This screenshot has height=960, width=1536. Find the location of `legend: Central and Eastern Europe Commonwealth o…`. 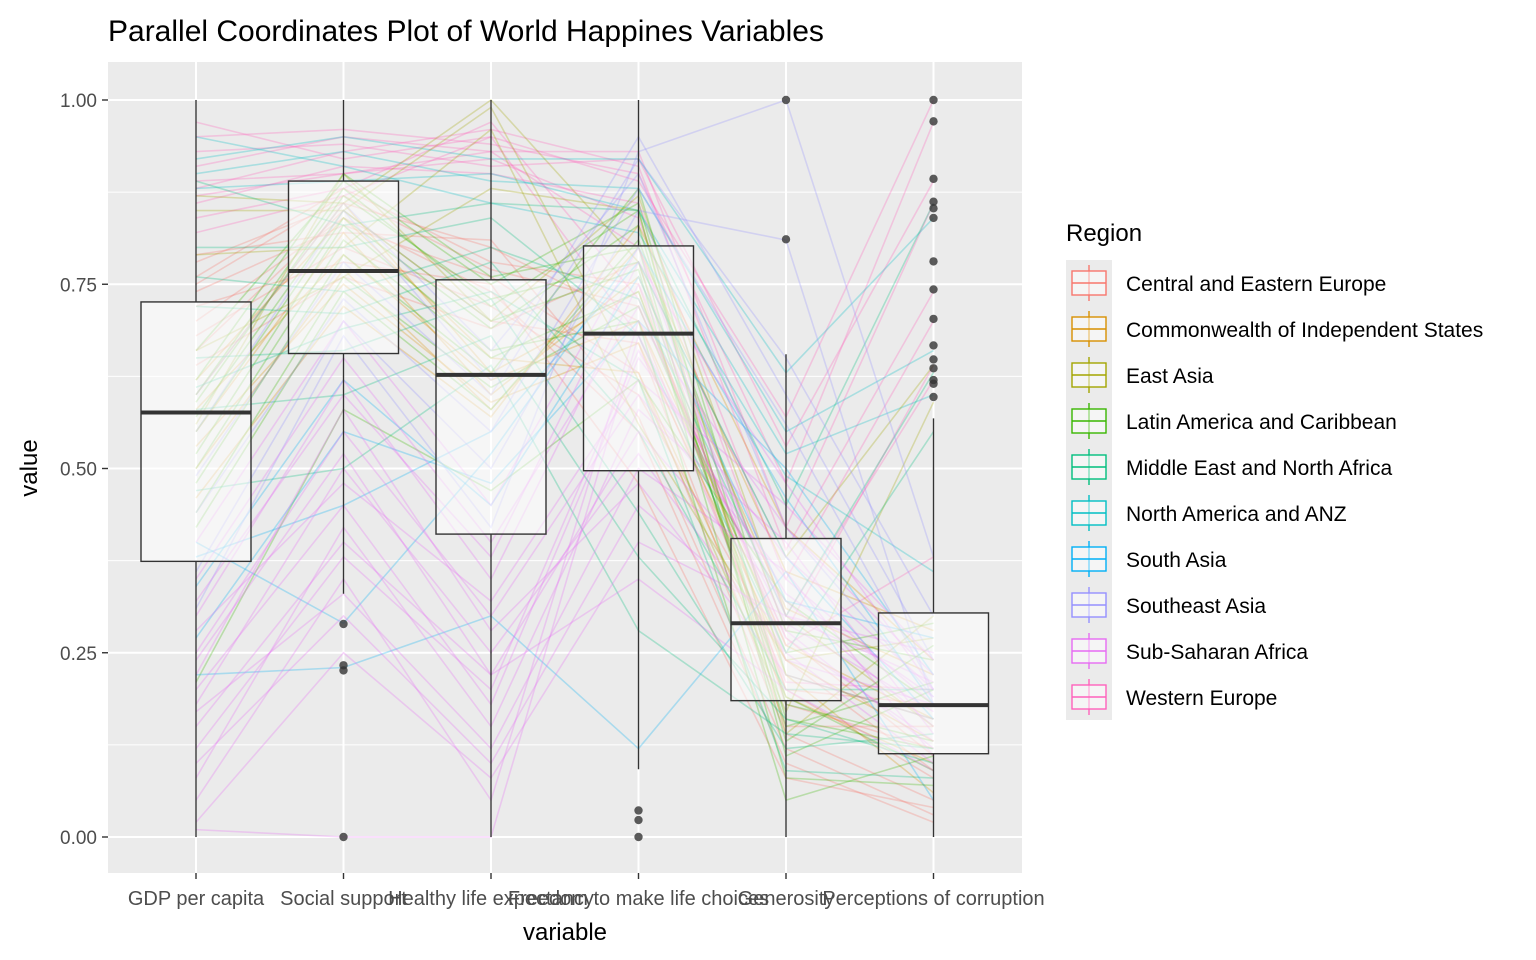

legend: Central and Eastern Europe Commonwealth o… is located at coordinates (1274, 490).